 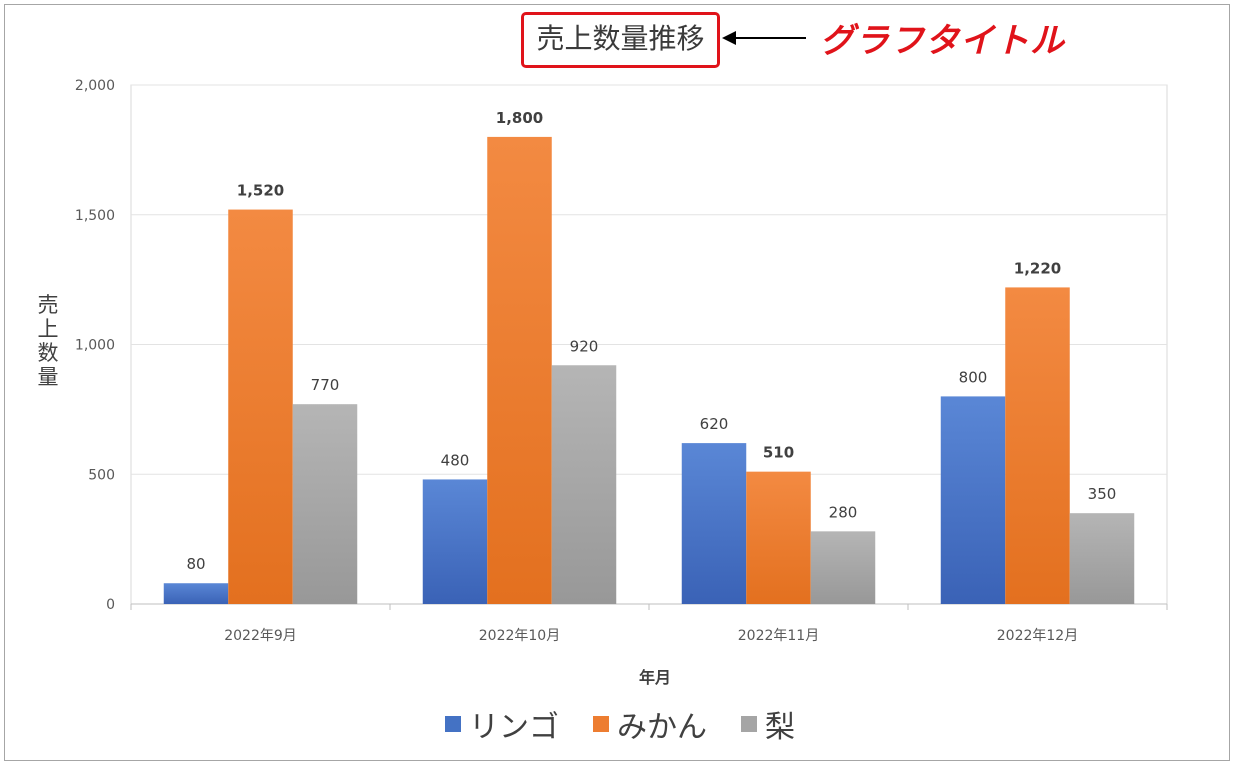 What do you see at coordinates (778, 636) in the screenshot?
I see `x-tick-label: 2022年11月` at bounding box center [778, 636].